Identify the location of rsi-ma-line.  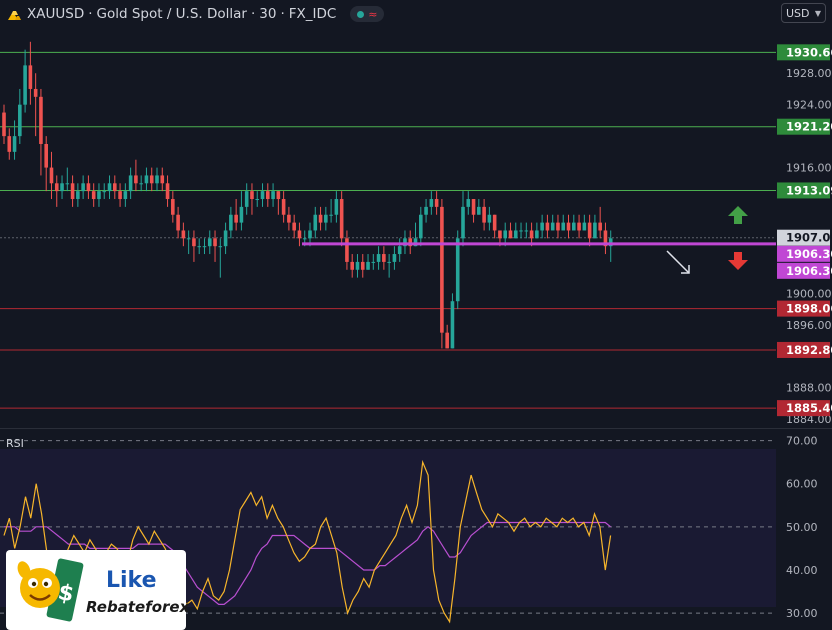
(307, 563).